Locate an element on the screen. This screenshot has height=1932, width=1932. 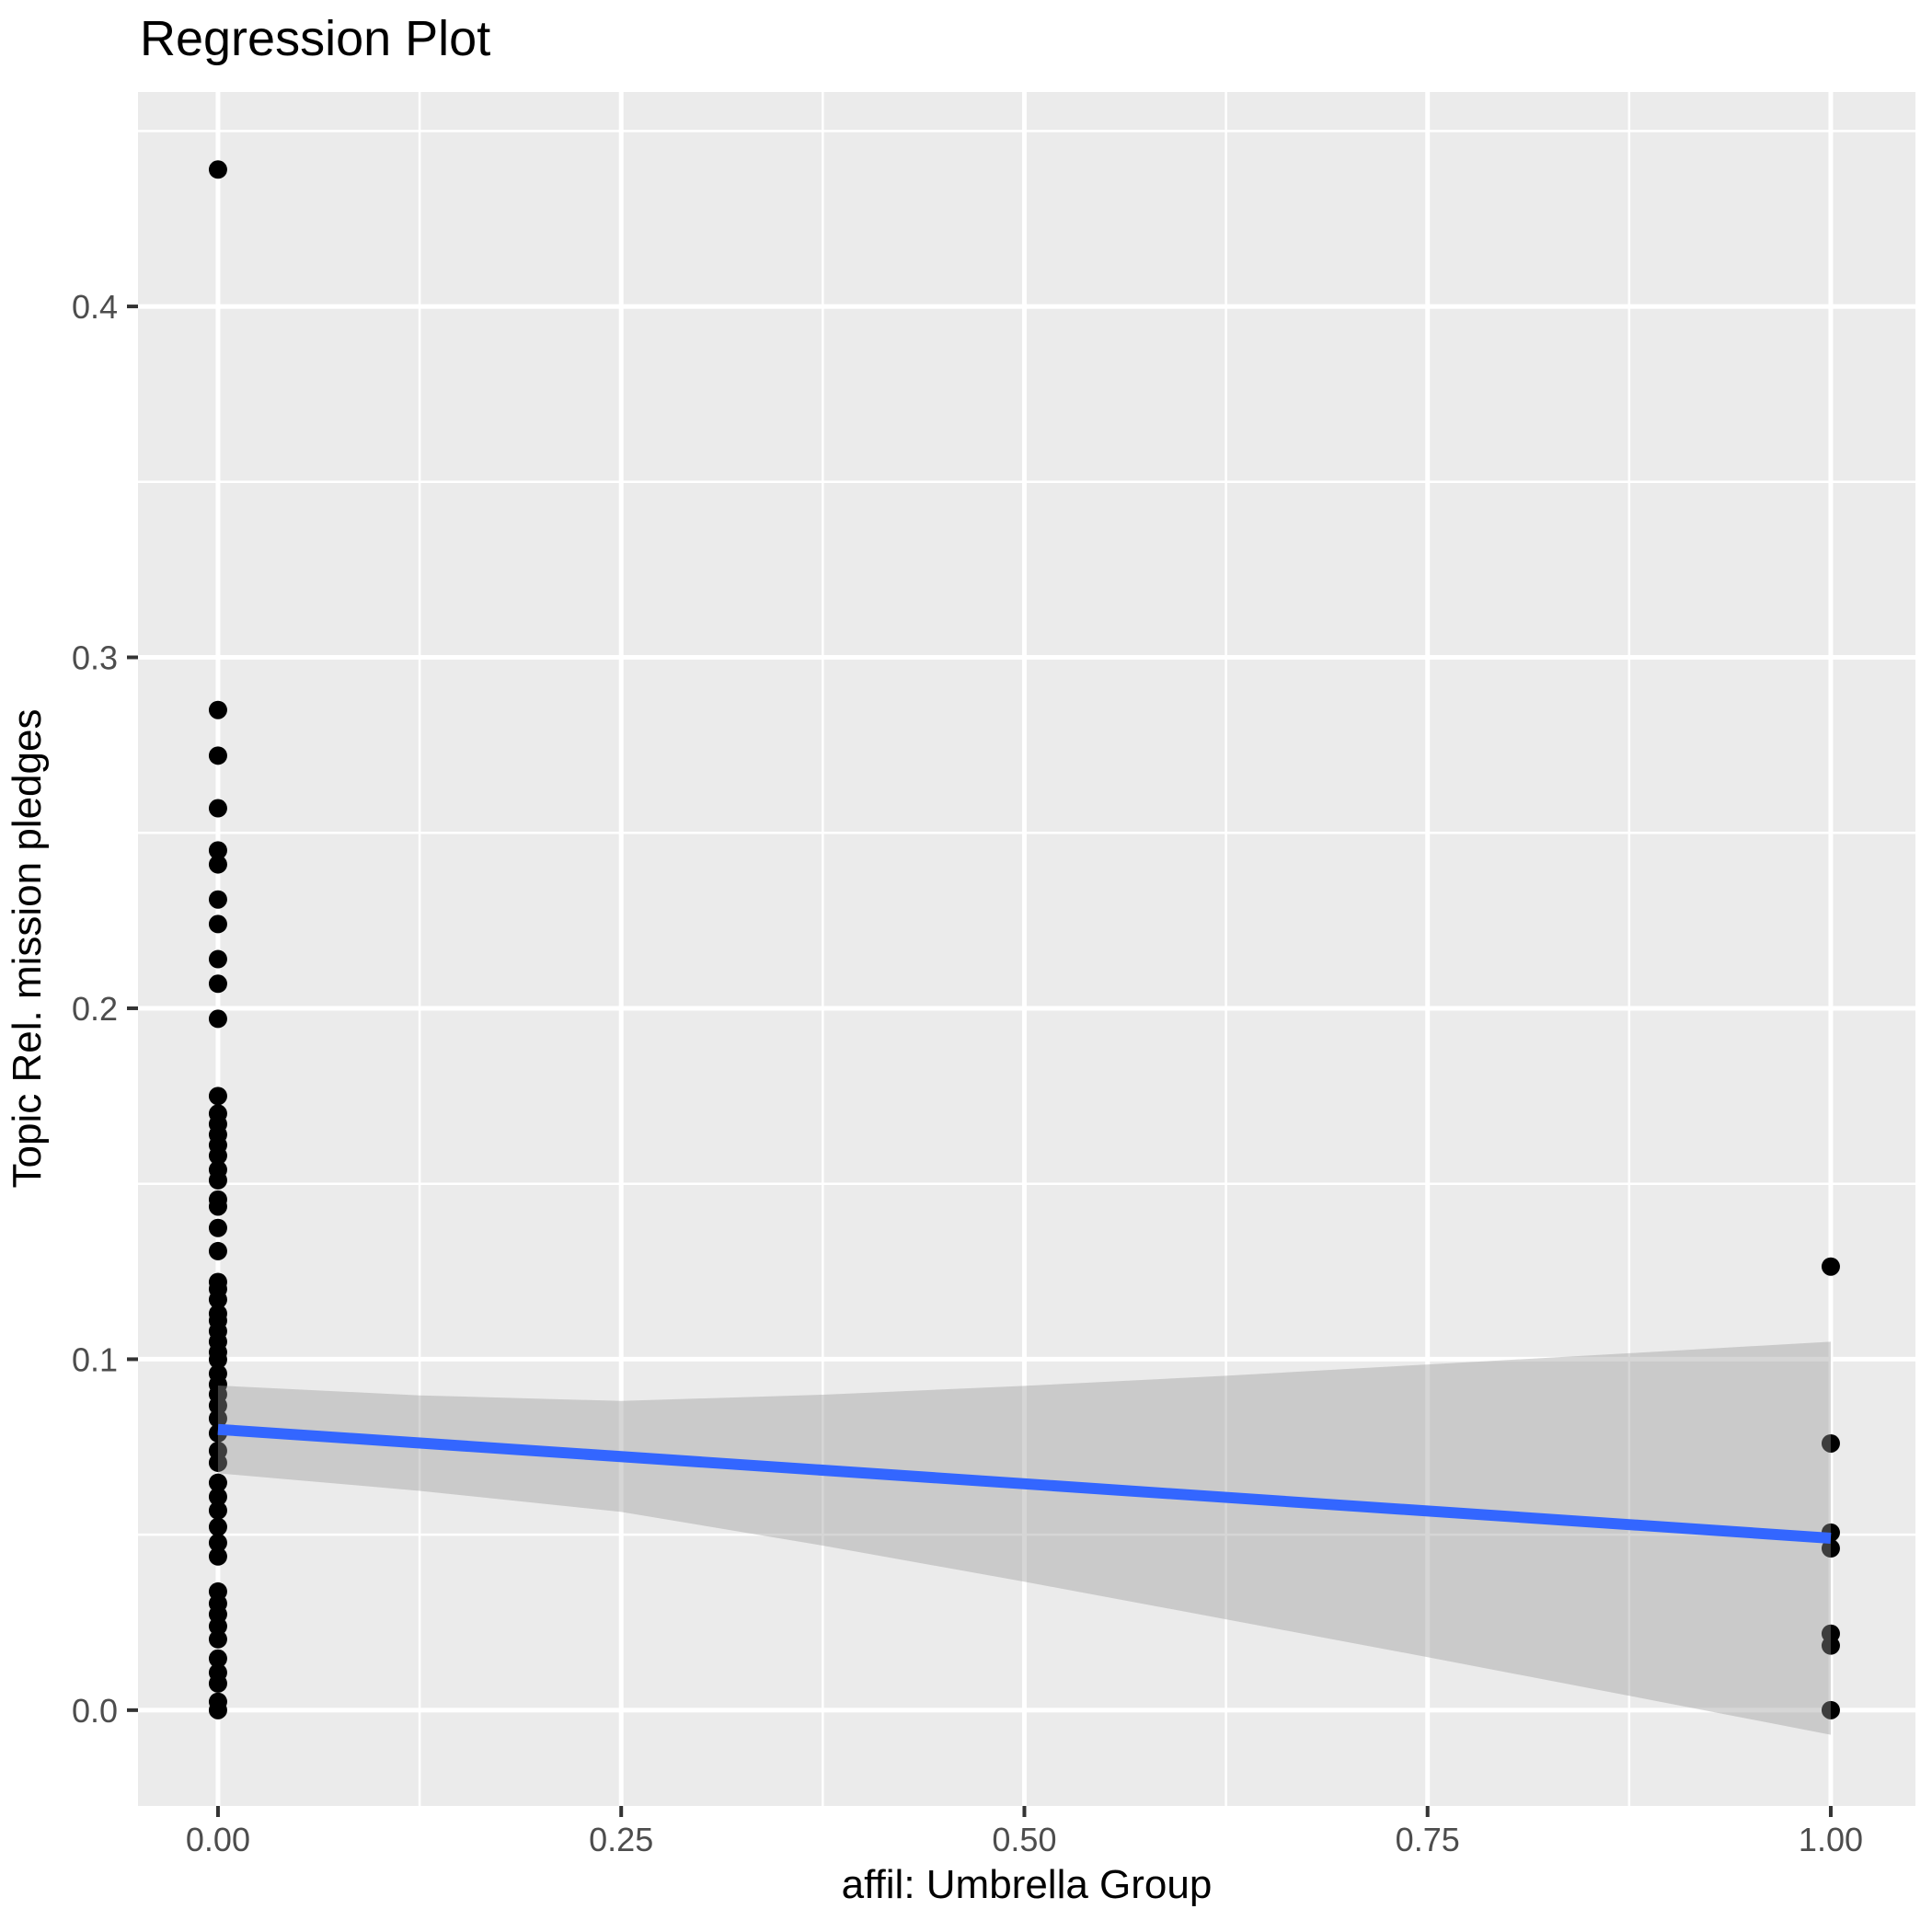
y-tick-label: 0.3 is located at coordinates (95, 658).